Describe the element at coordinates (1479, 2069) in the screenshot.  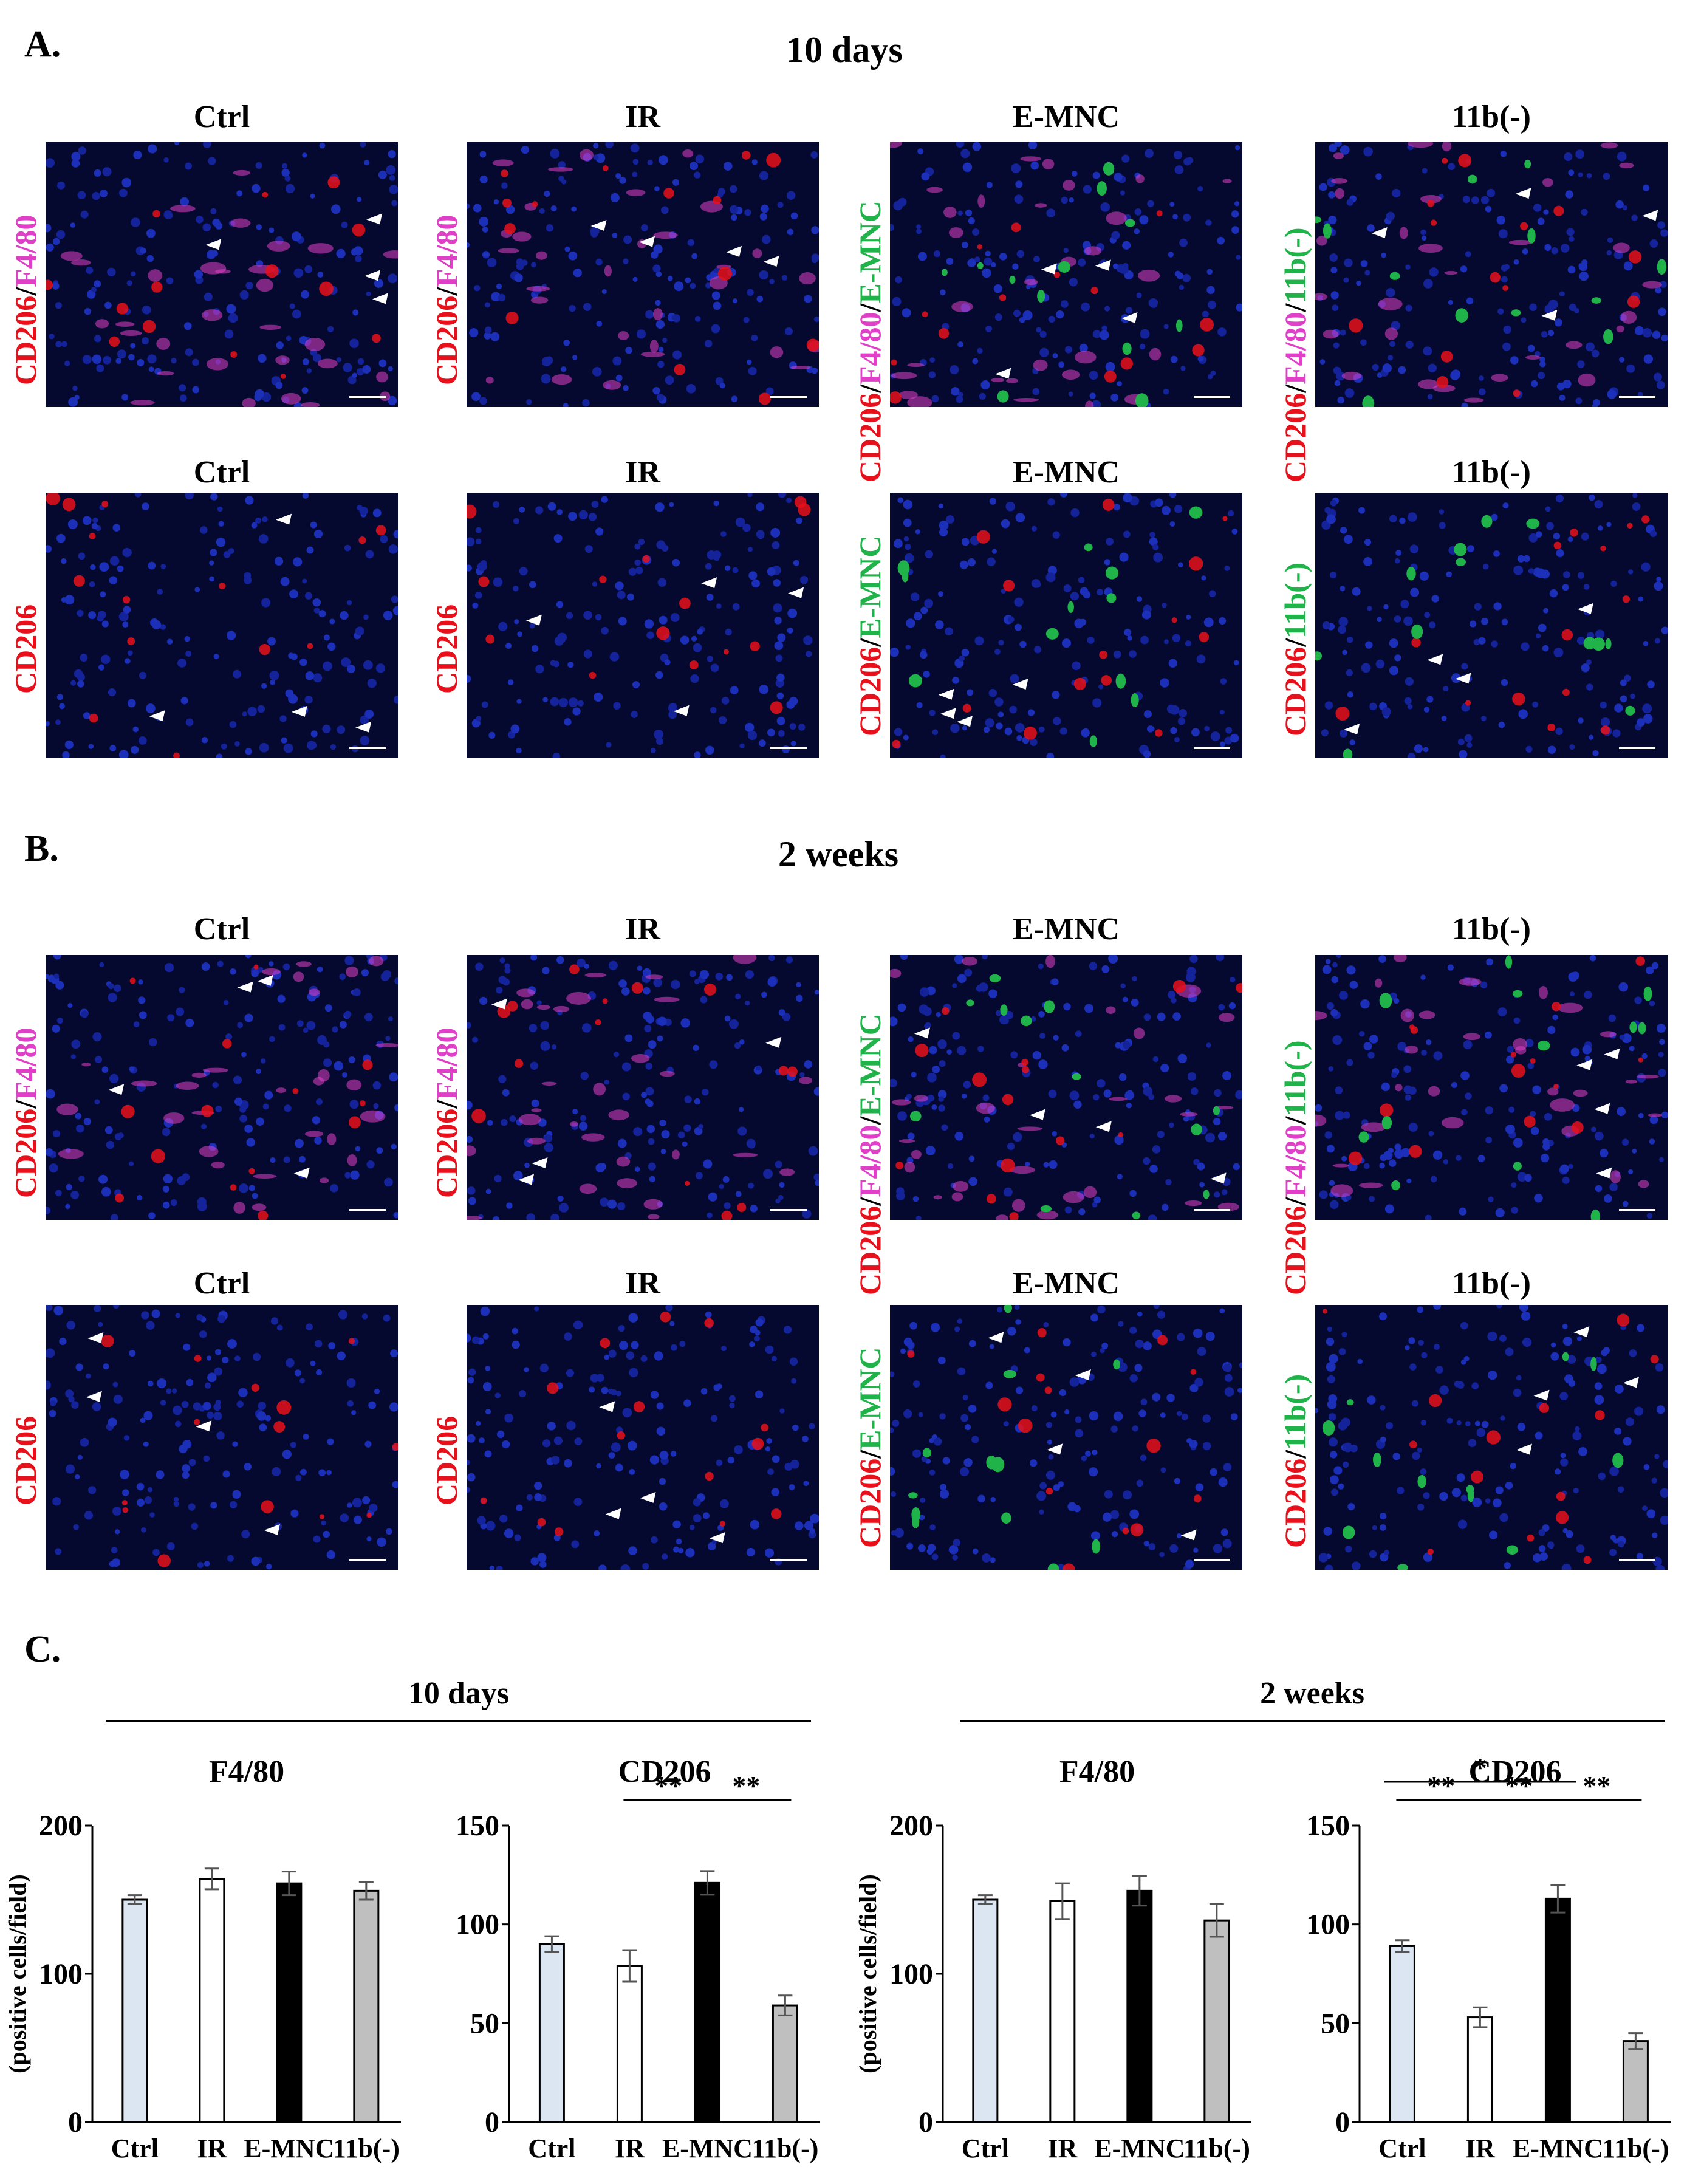
I see `bar-ir` at that location.